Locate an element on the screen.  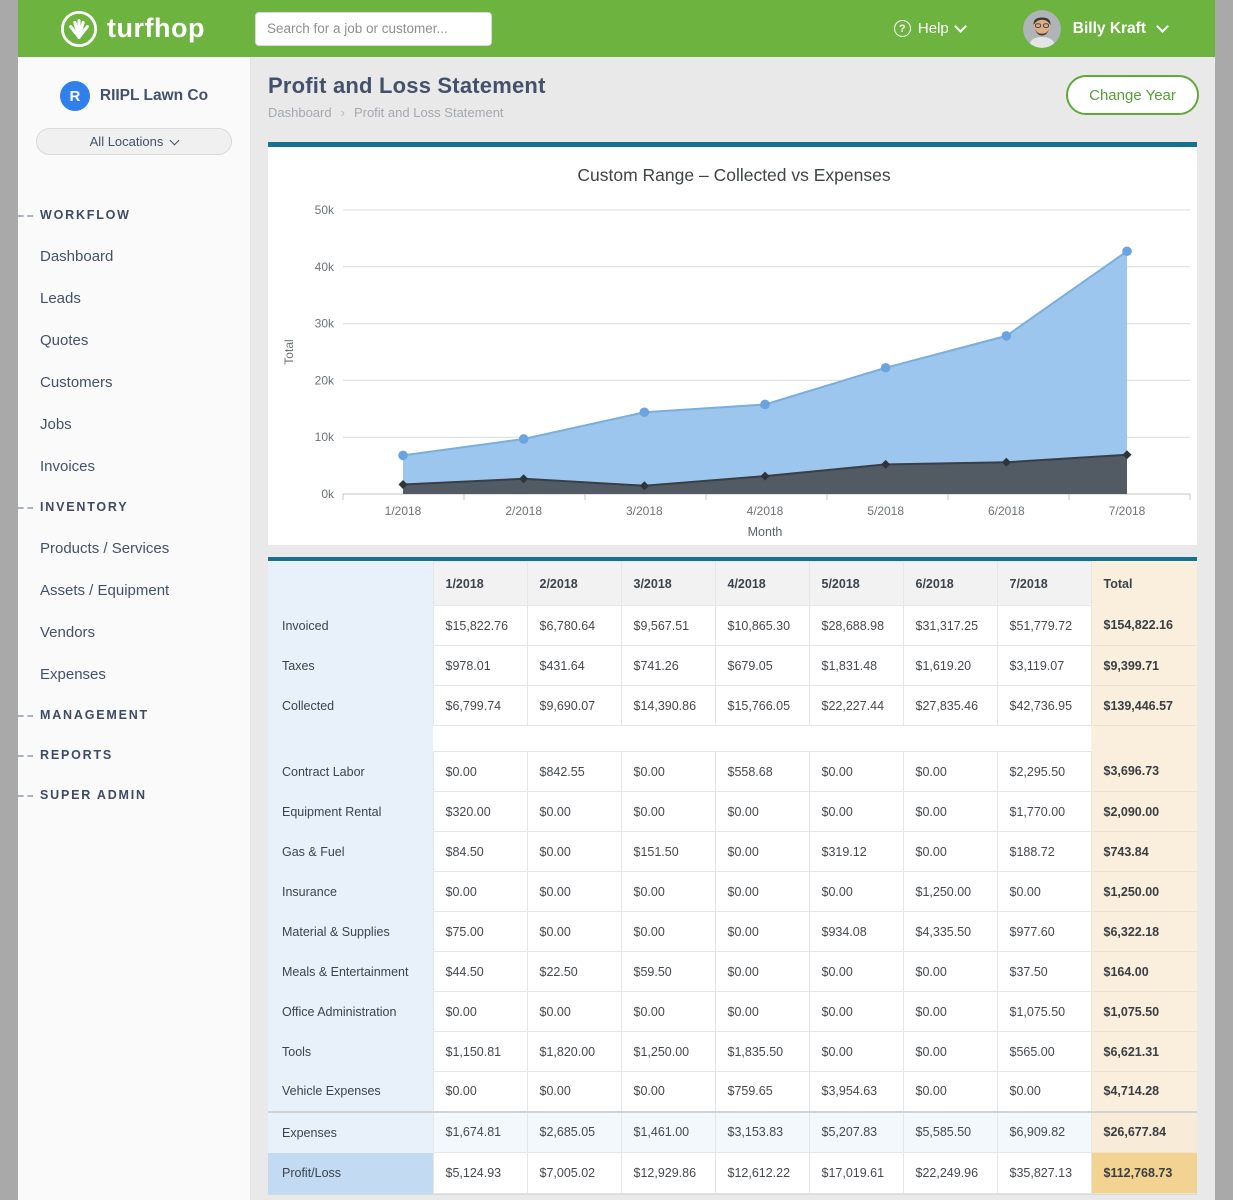
location-selector: All Locations is located at coordinates (134, 141).